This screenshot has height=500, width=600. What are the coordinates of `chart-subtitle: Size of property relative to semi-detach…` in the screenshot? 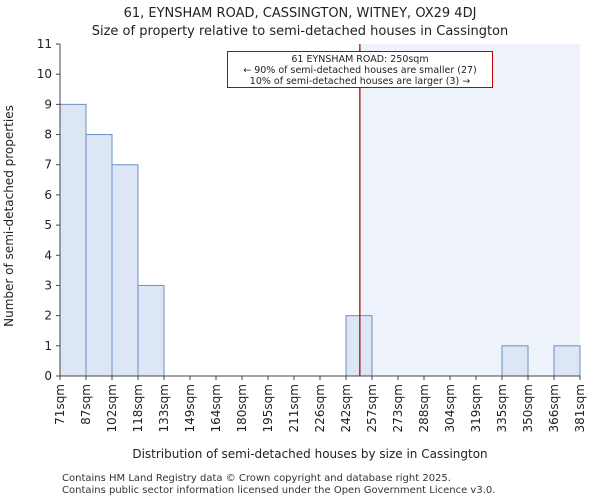 It's located at (300, 31).